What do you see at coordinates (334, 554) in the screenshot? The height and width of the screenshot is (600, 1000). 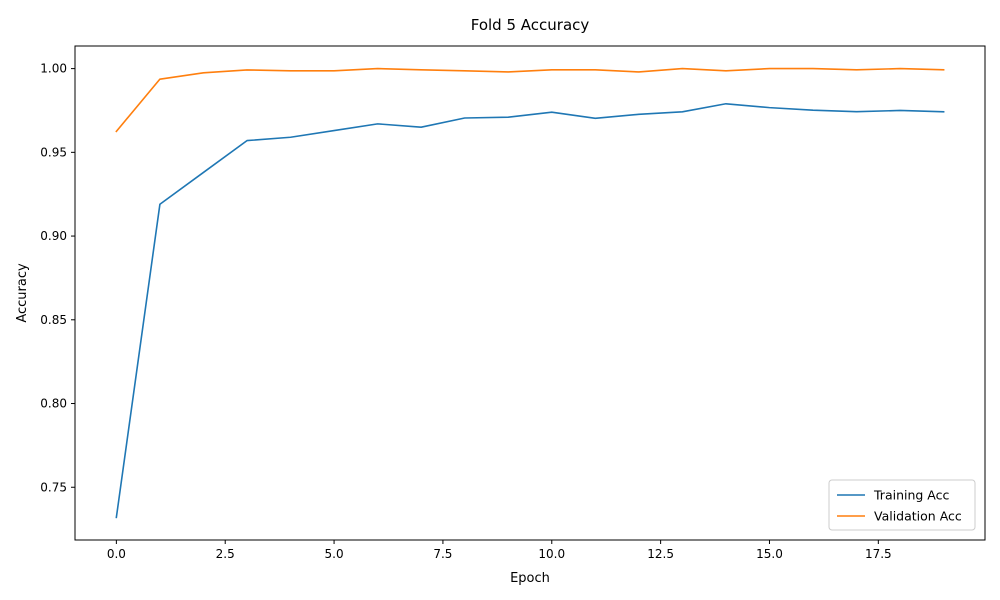 I see `x-tick-label: 5.0` at bounding box center [334, 554].